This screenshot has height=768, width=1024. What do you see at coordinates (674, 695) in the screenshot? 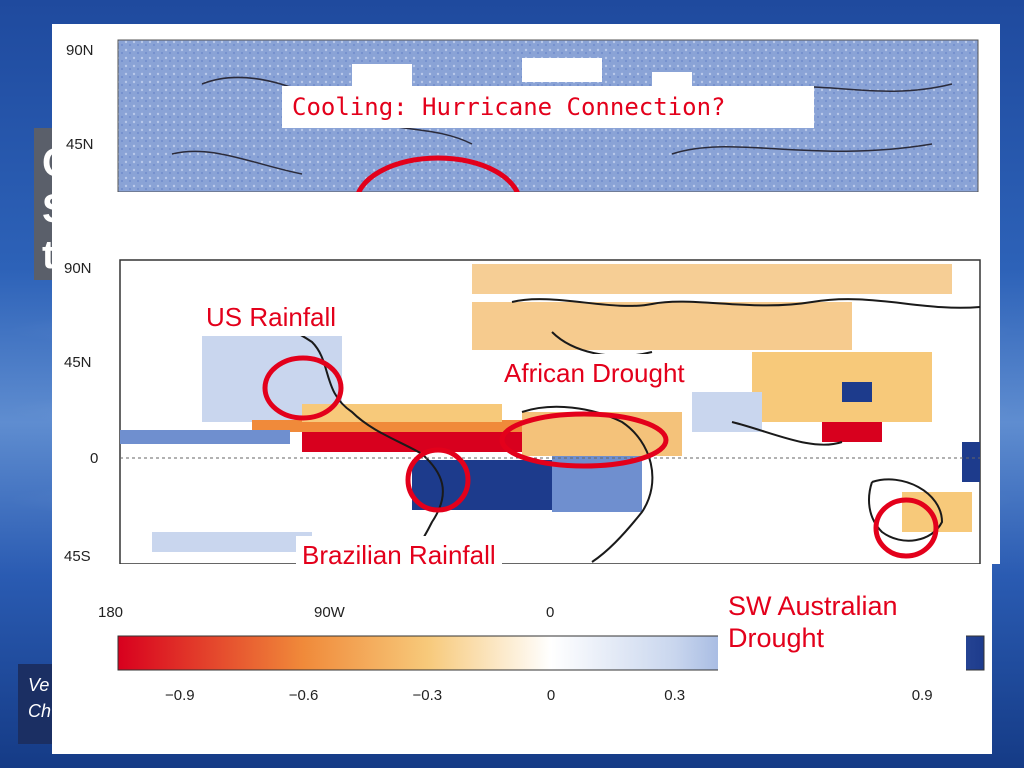
I see `colorbar-tick-label: 0.3` at bounding box center [674, 695].